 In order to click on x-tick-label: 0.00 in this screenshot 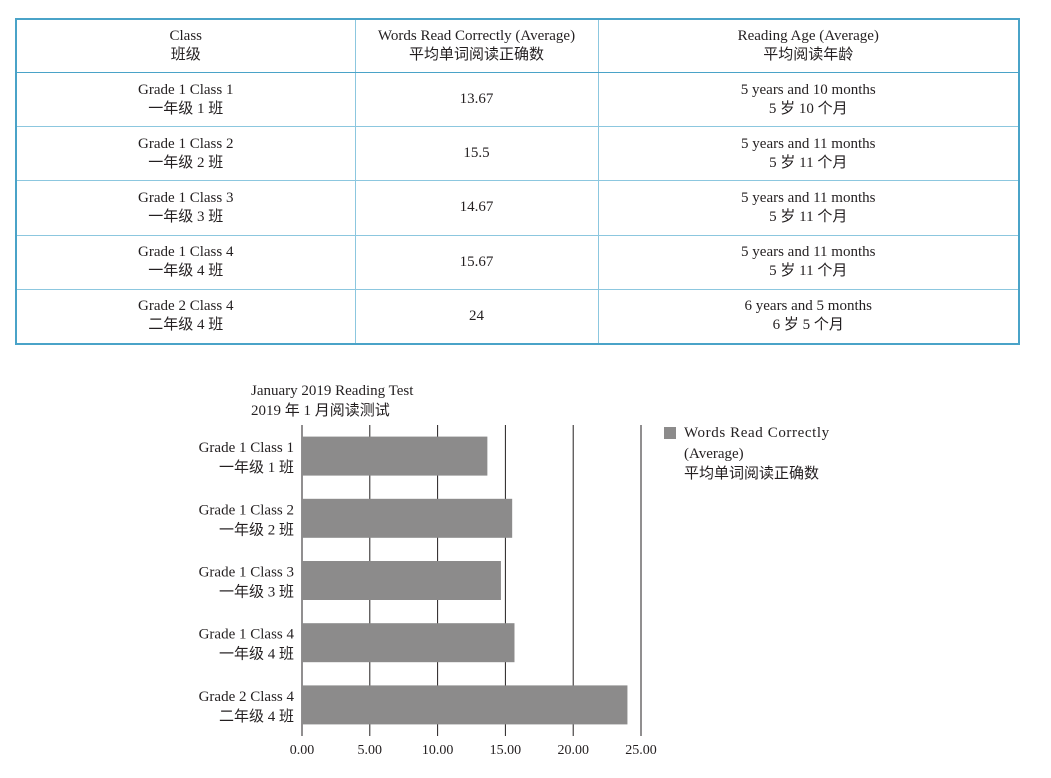, I will do `click(302, 750)`.